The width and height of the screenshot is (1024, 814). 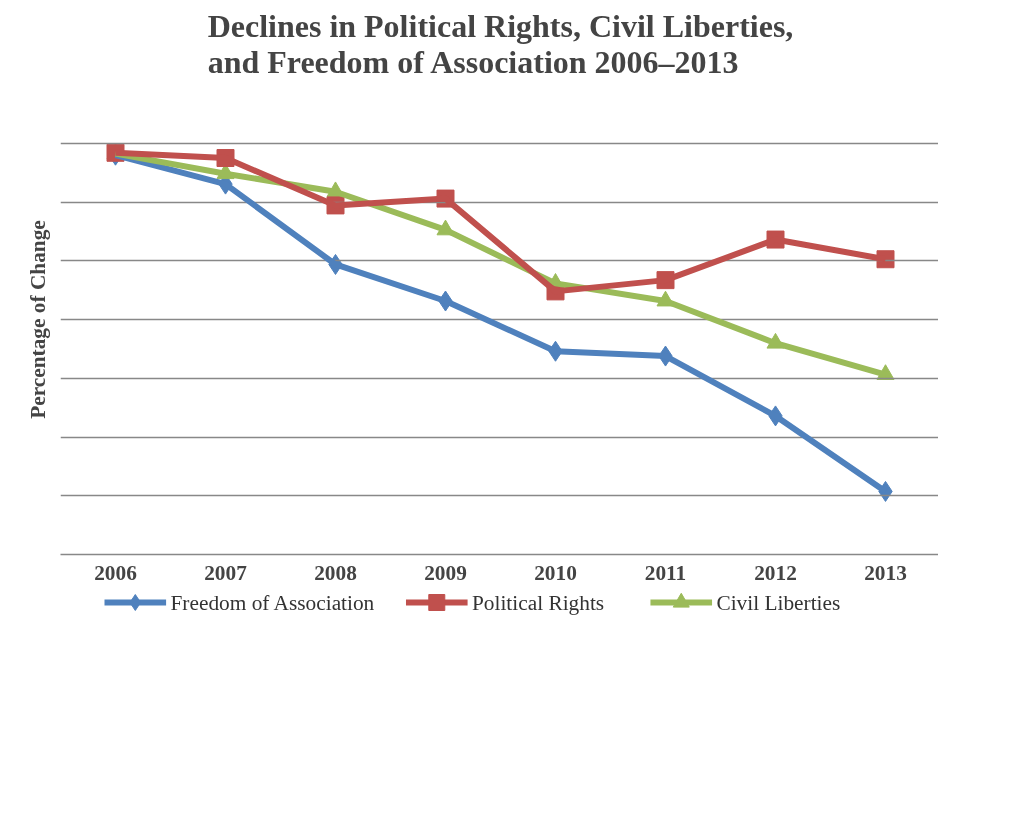 What do you see at coordinates (538, 602) in the screenshot?
I see `legend-label: Political Rights` at bounding box center [538, 602].